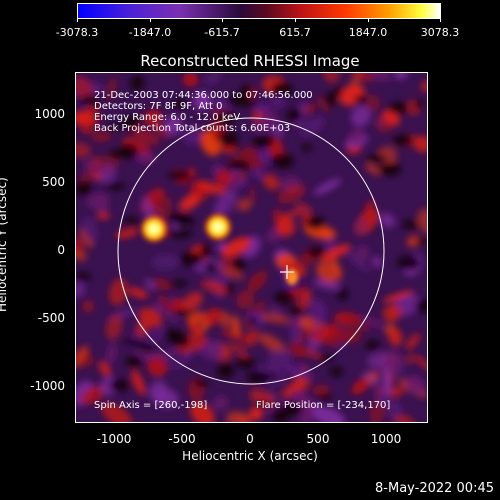 This screenshot has width=500, height=500. What do you see at coordinates (440, 32) in the screenshot?
I see `colorbar-tick-label: 3078.3` at bounding box center [440, 32].